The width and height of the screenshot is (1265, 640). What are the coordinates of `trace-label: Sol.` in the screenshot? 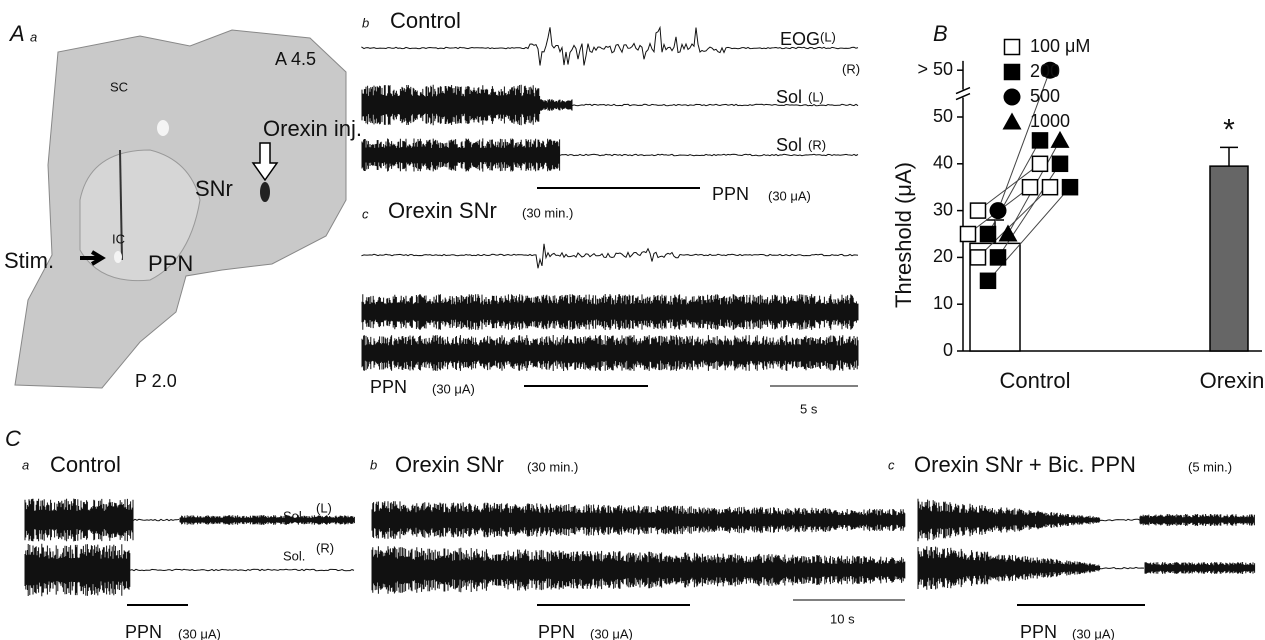 It's located at (294, 555).